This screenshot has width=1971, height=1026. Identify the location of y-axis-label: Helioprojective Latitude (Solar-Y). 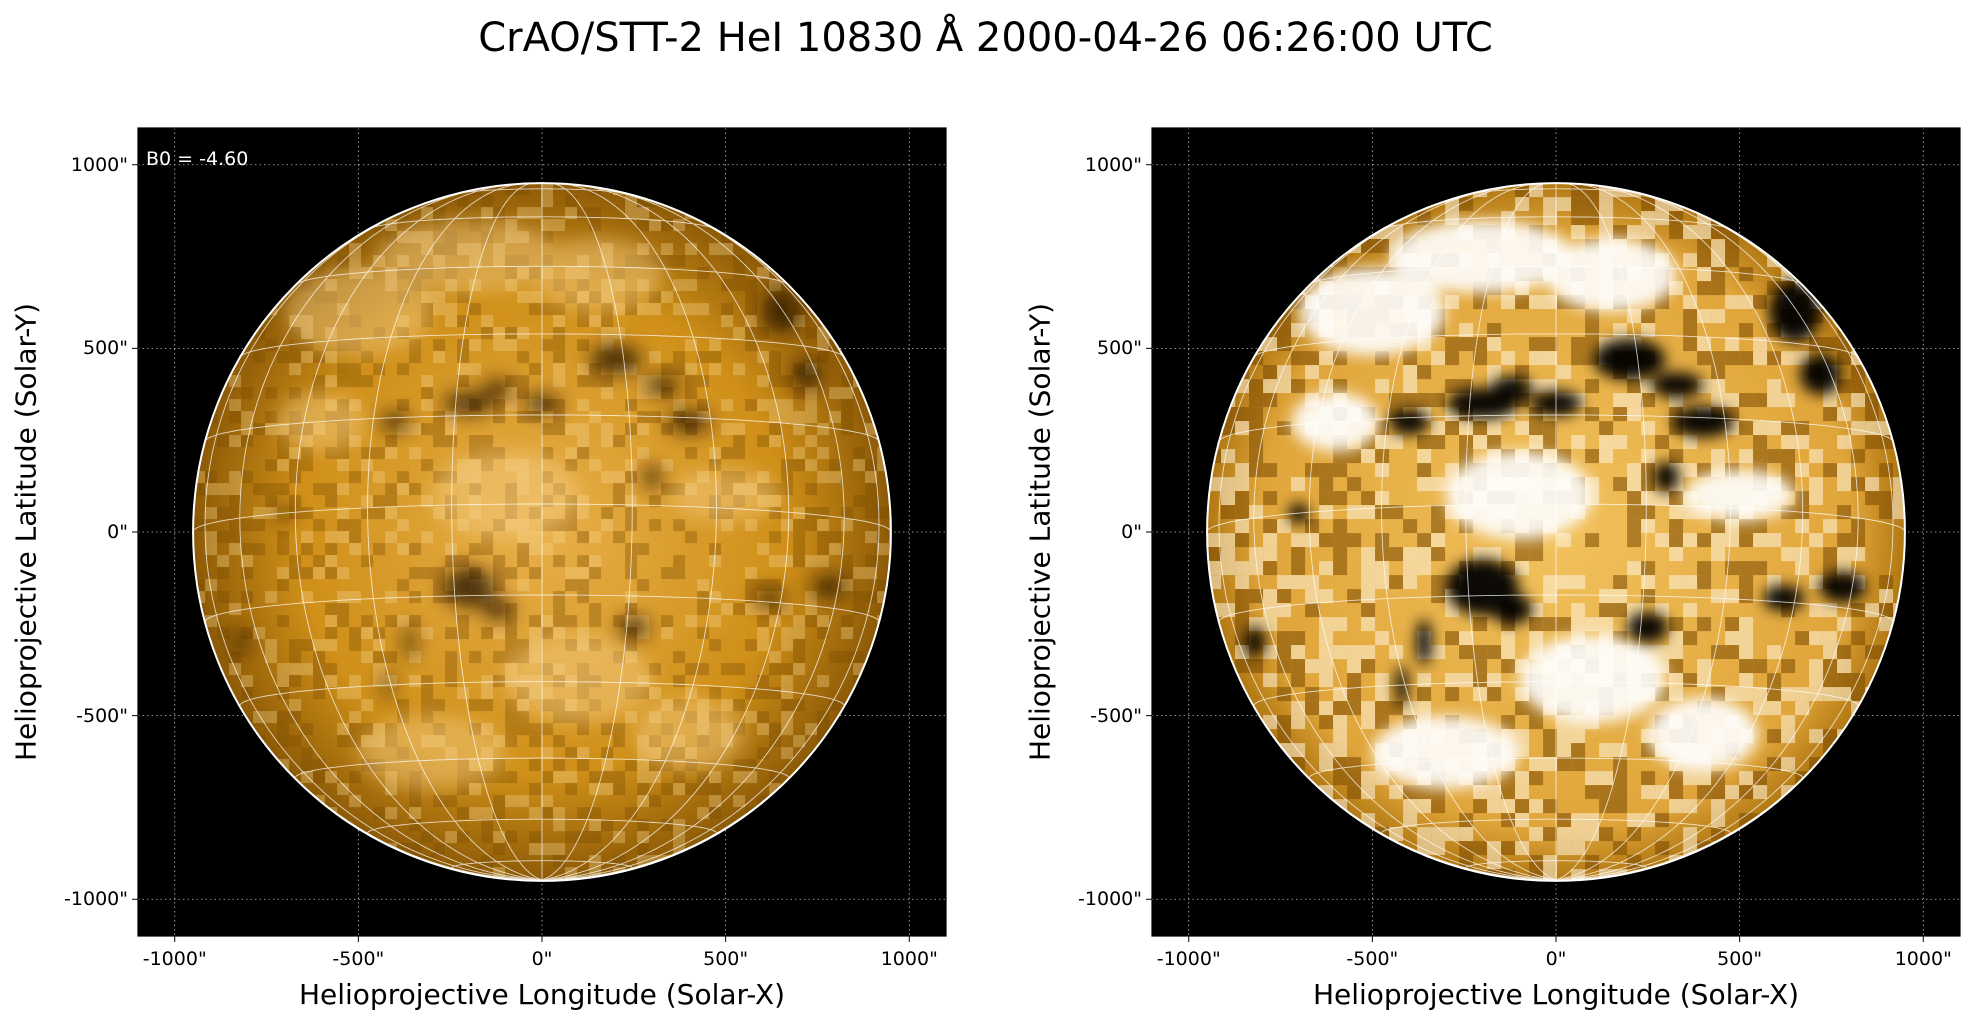
(1040, 532).